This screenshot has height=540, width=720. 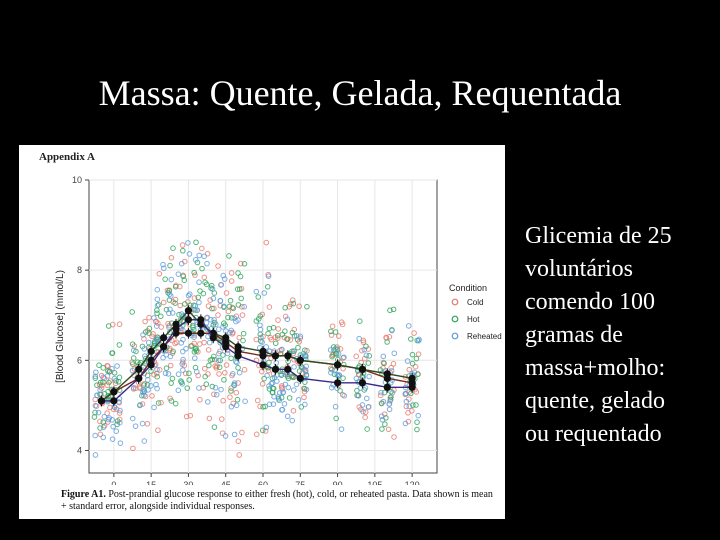 I want to click on x-tick-label: 45, so click(x=226, y=482).